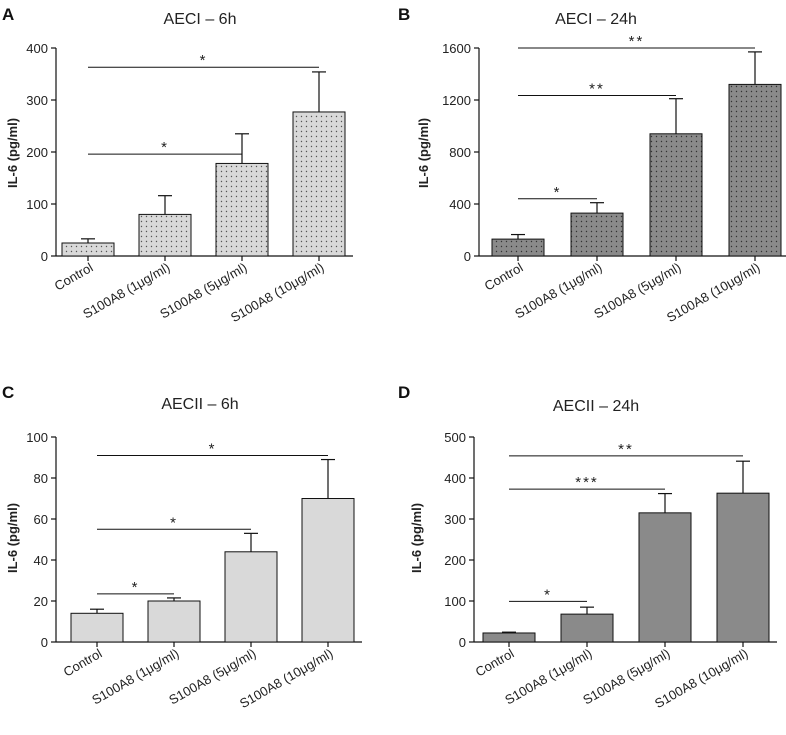 This screenshot has width=786, height=735. I want to click on panel-b-y-tick-label: 0, so click(467, 256).